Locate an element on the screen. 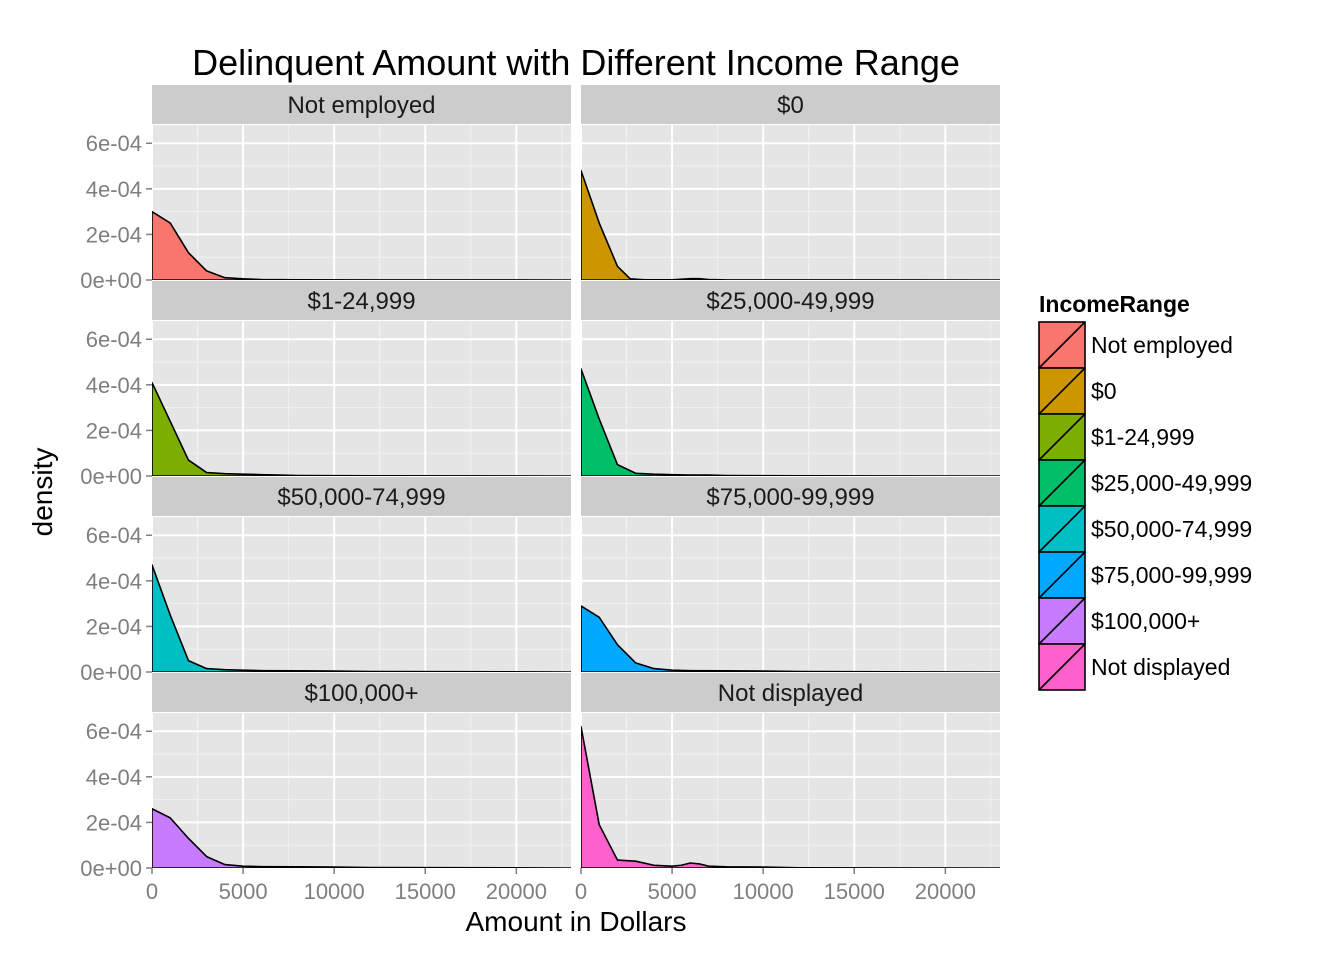 The height and width of the screenshot is (960, 1344). legend-label: $75,000-99,999 is located at coordinates (1171, 575).